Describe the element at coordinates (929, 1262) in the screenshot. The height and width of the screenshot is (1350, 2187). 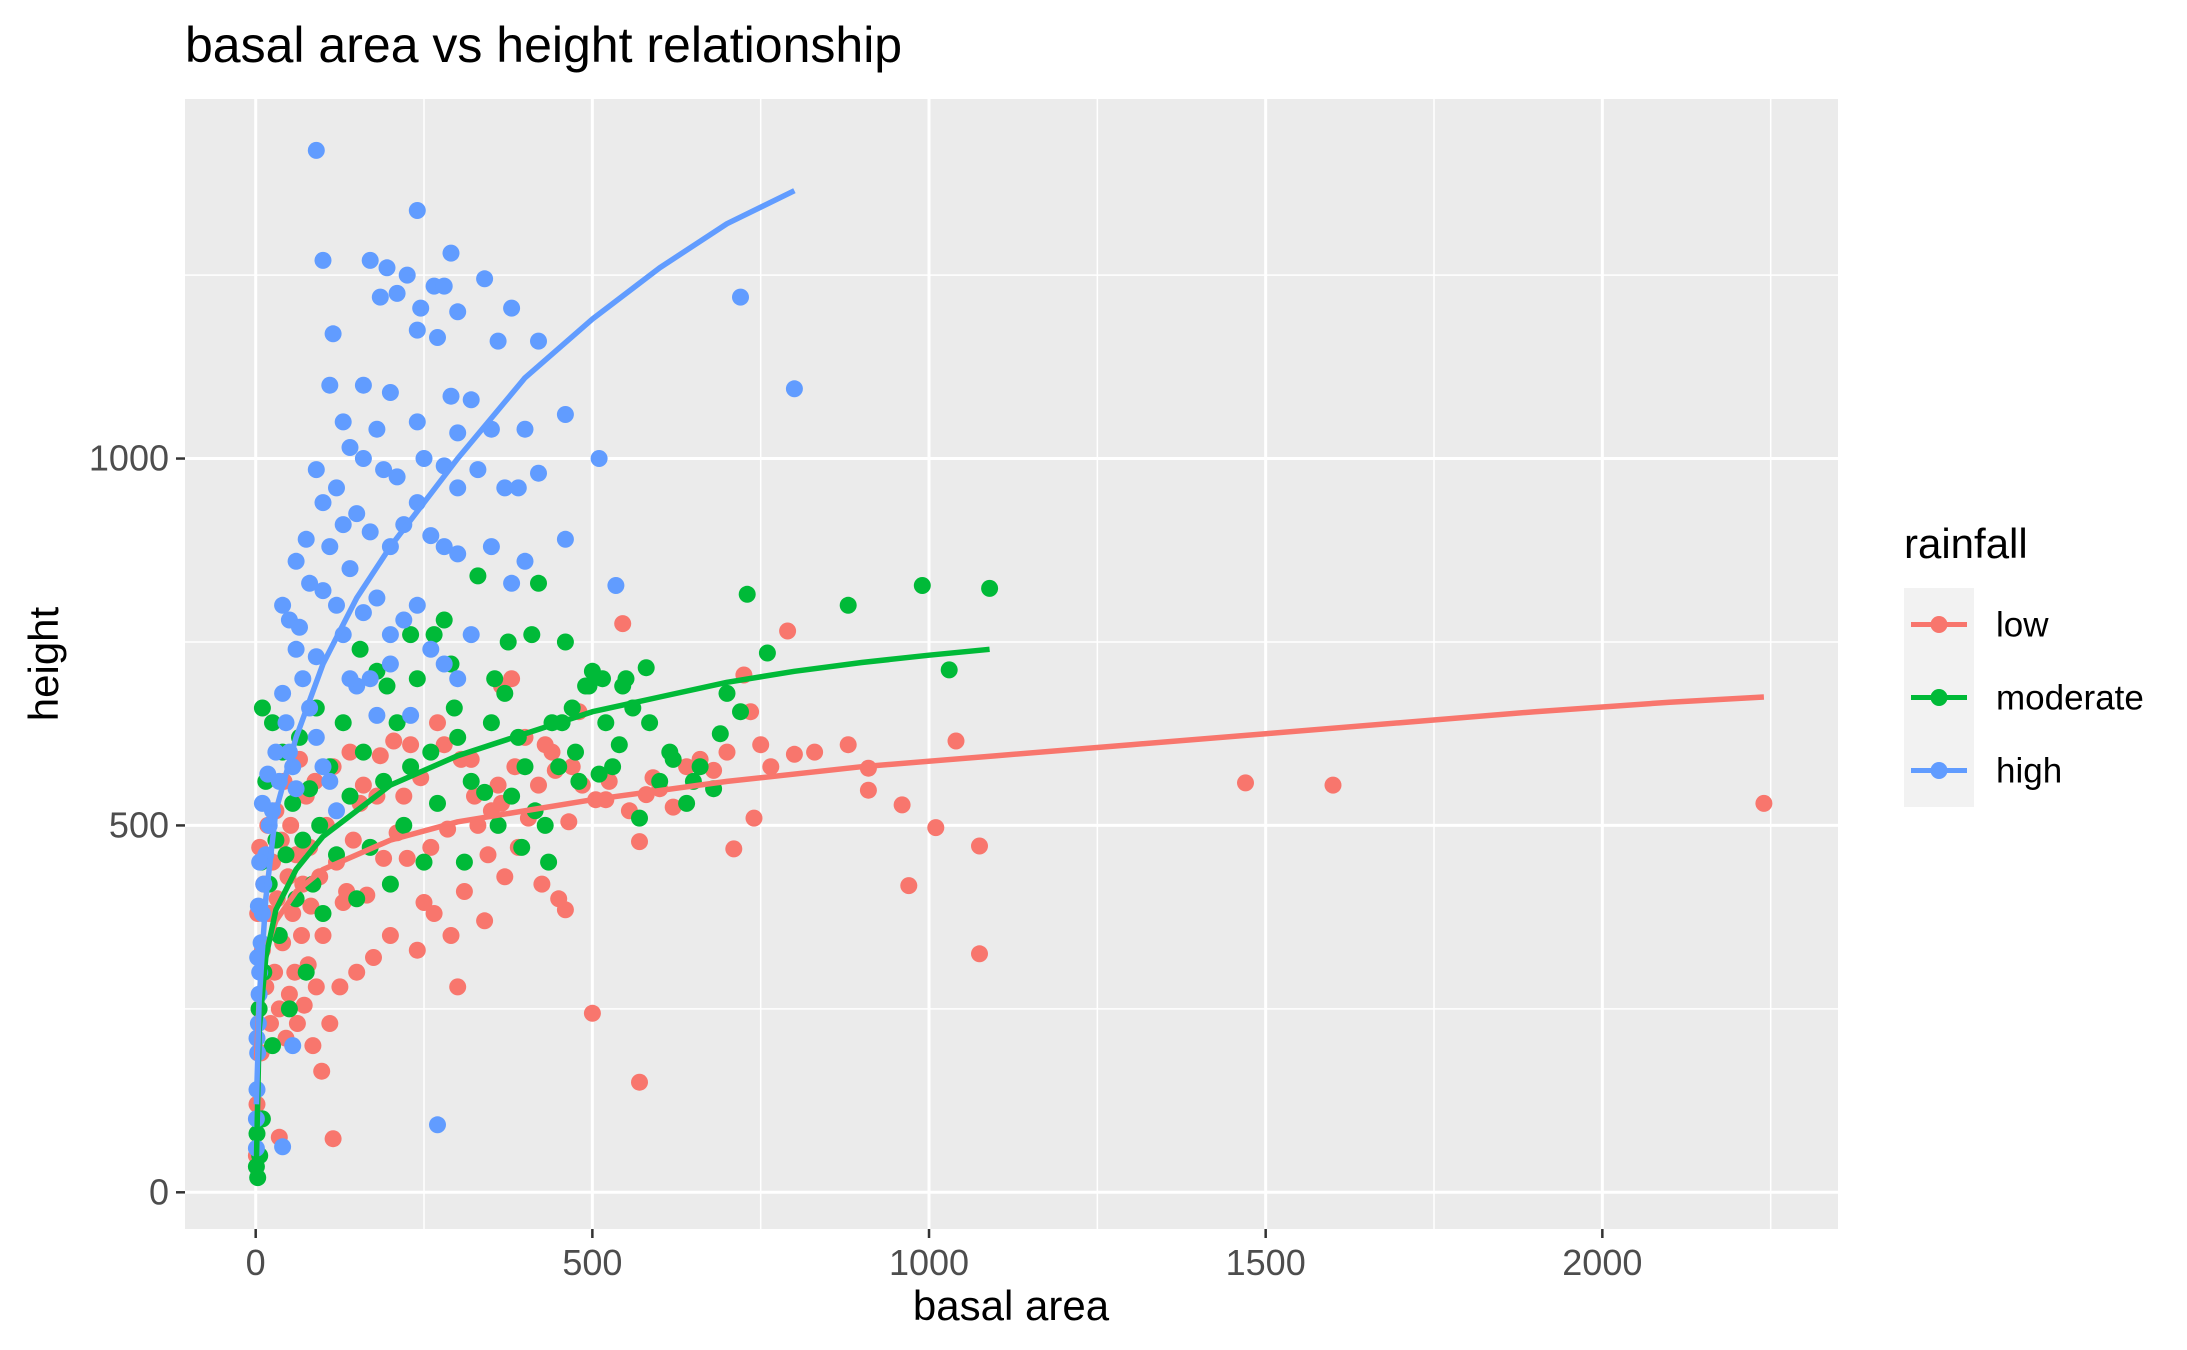
I see `x-tick-label: 1000` at that location.